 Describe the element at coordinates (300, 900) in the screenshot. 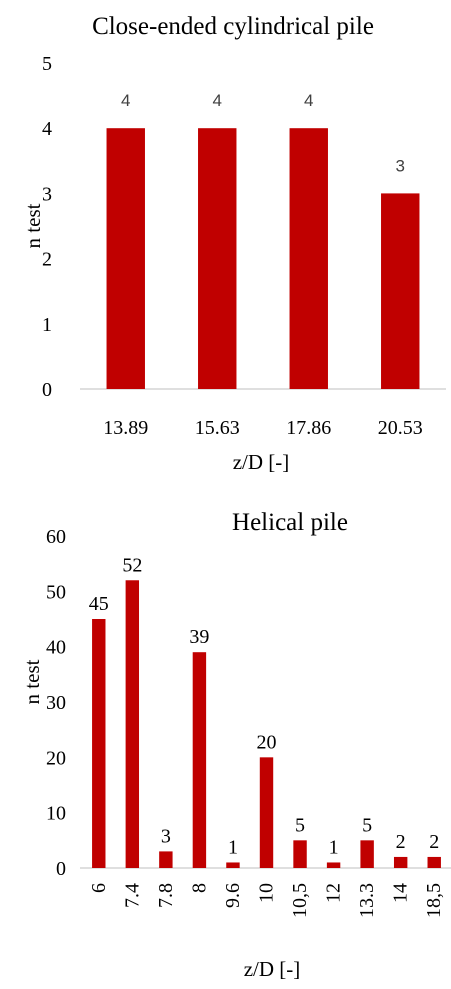

I see `c2-x-tick-label: 10,5` at that location.